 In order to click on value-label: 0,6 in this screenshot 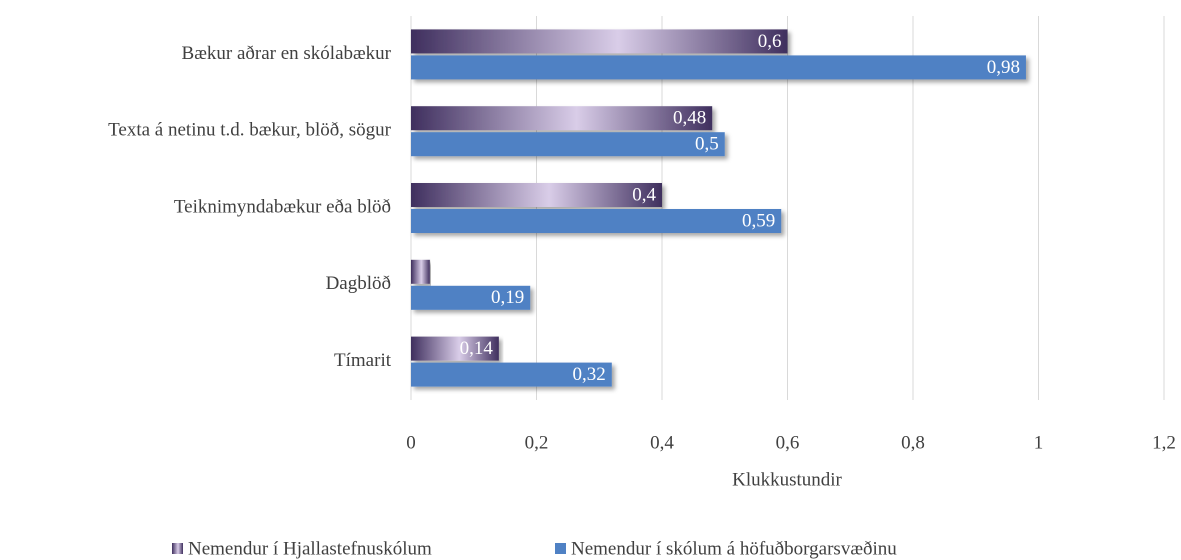, I will do `click(770, 41)`.